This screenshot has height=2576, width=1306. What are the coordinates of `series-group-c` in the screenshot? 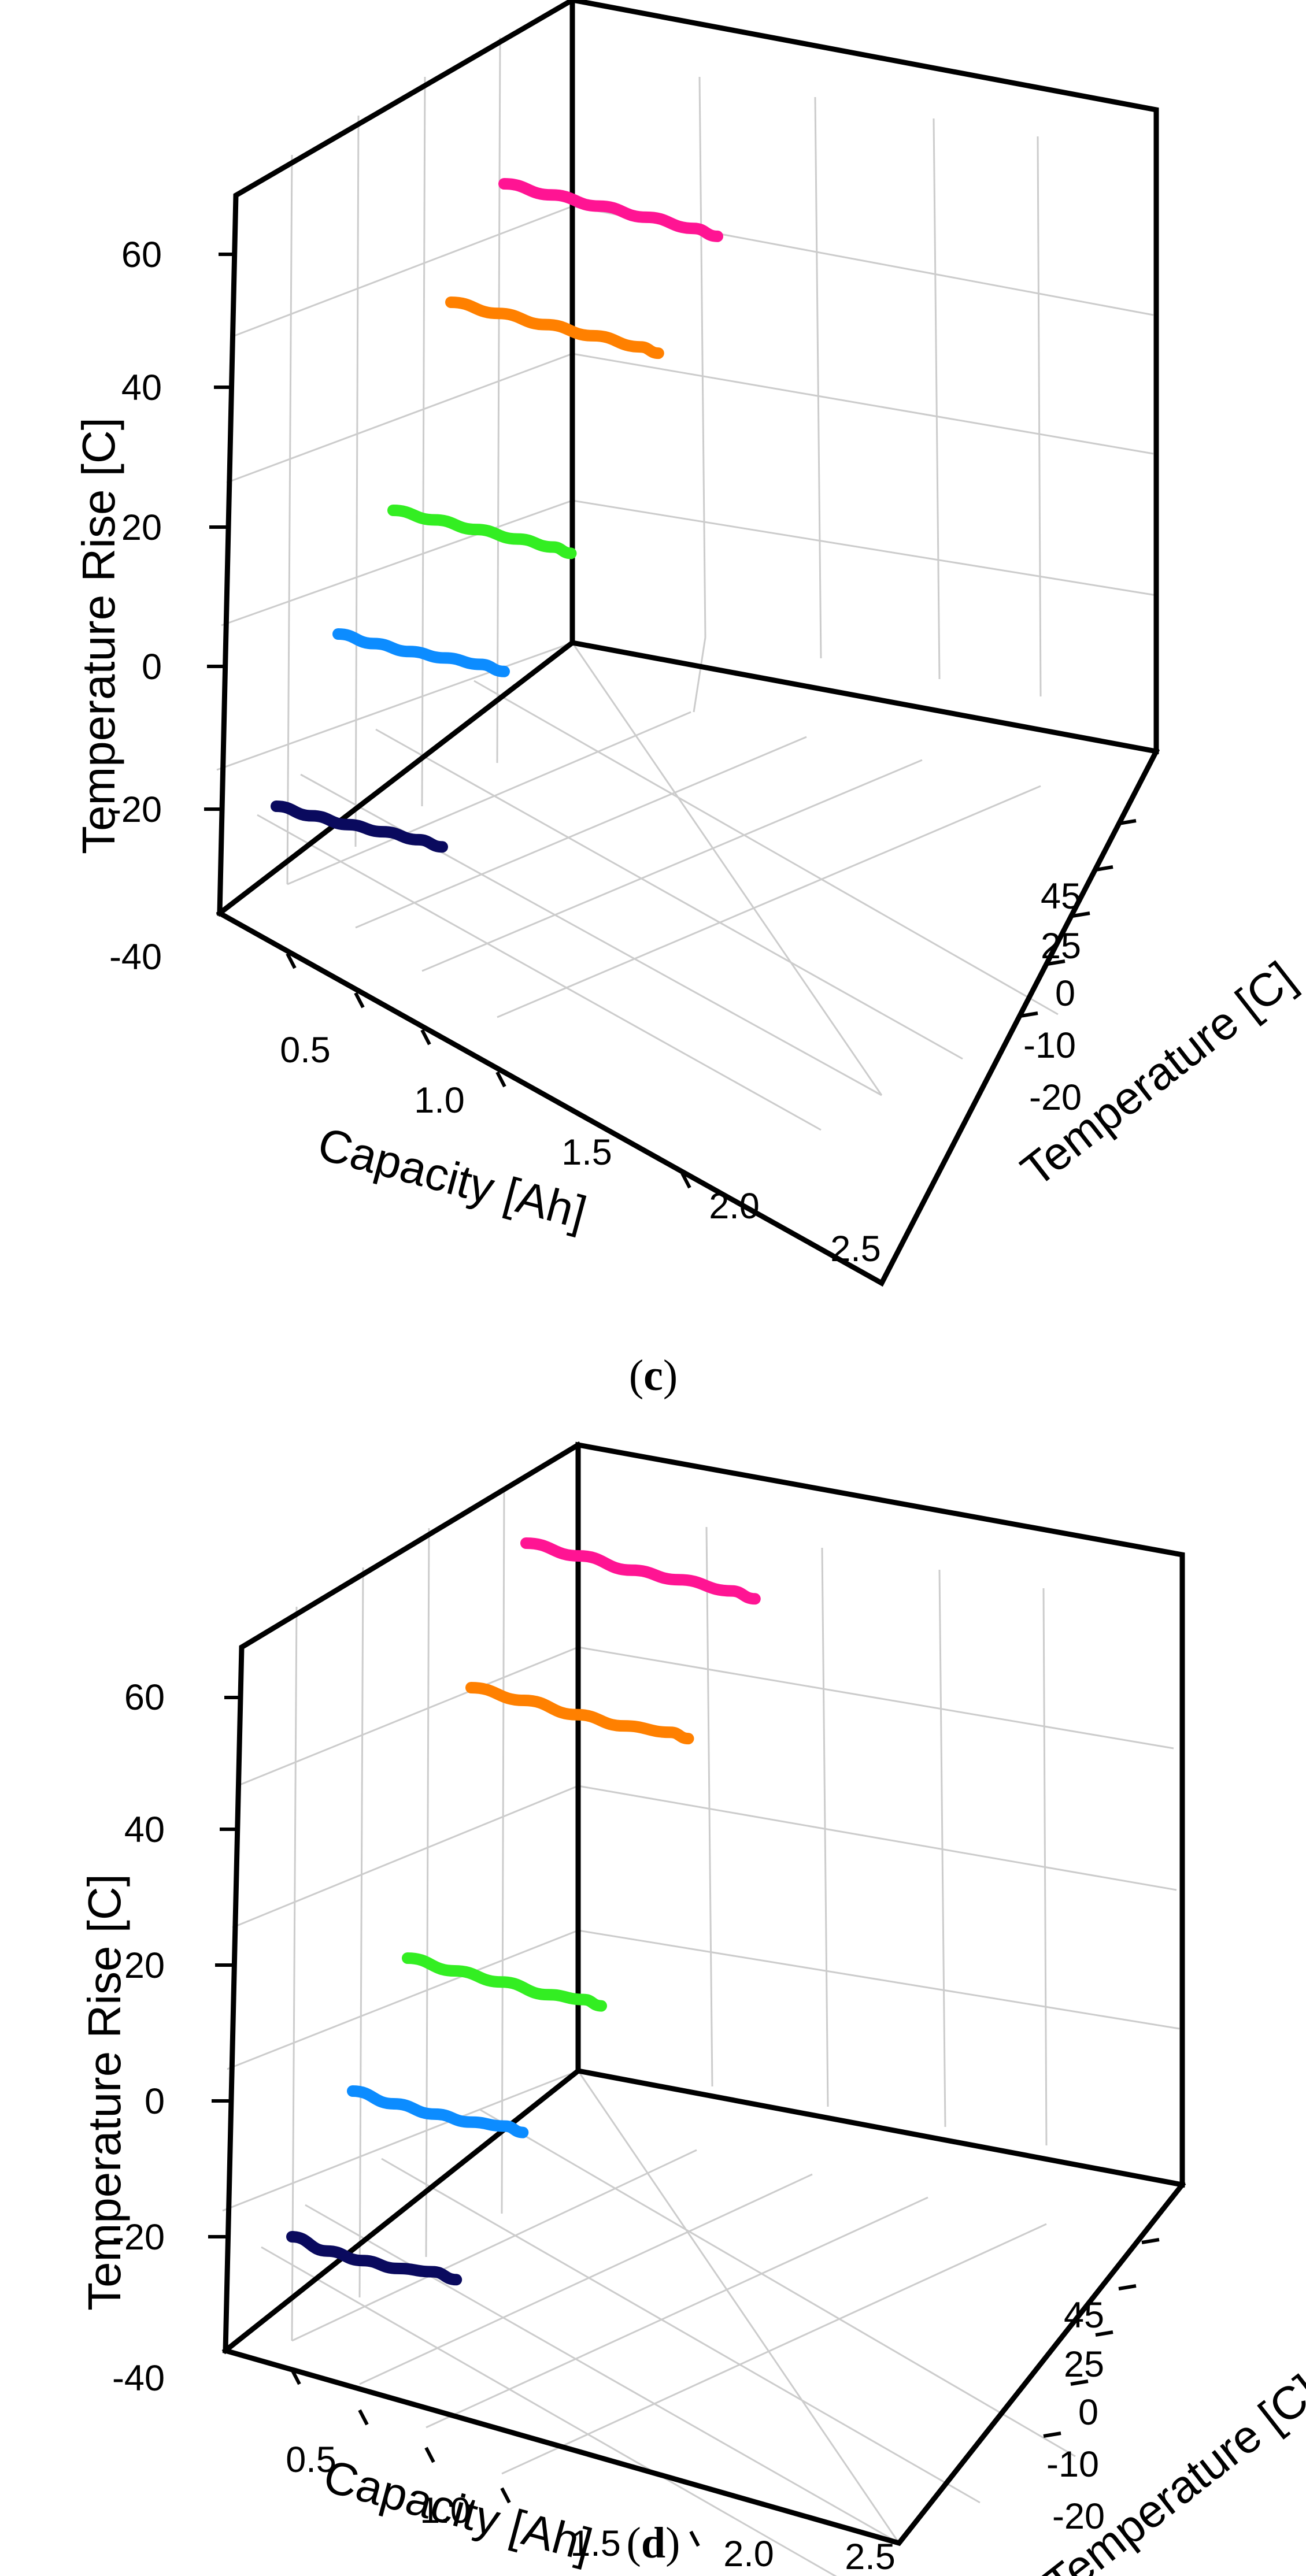 It's located at (497, 515).